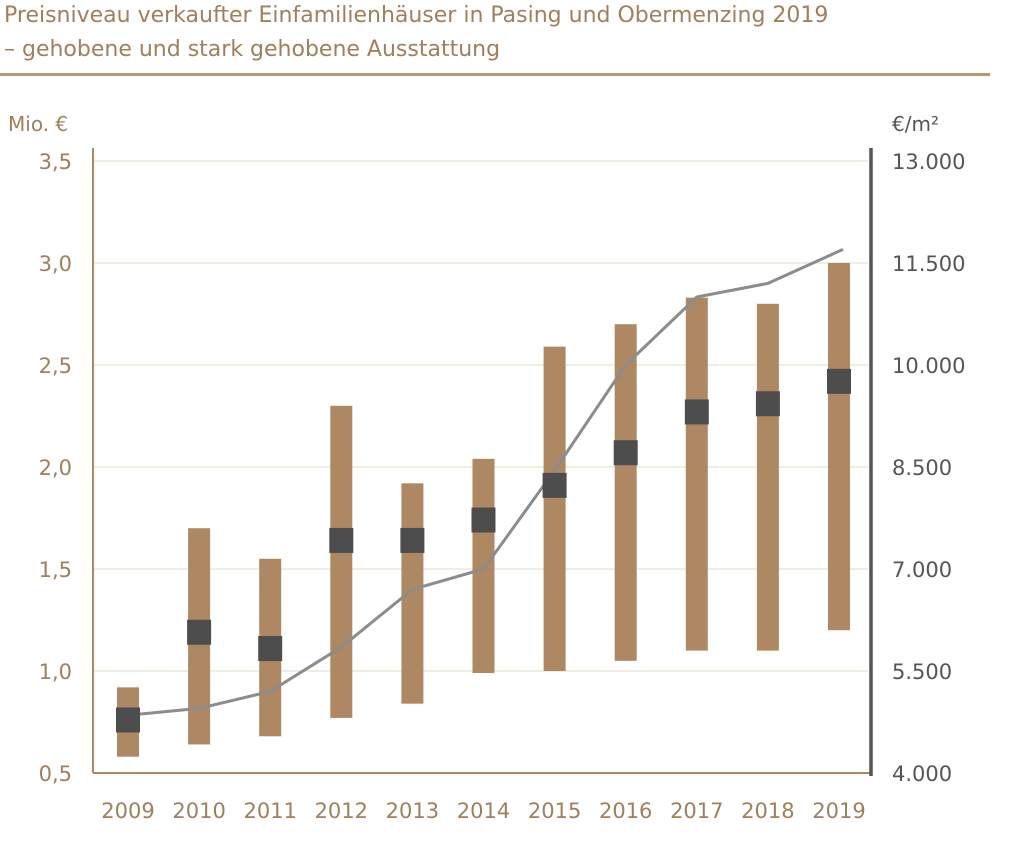 The image size is (1016, 851). I want to click on x-tick-label: 2015, so click(554, 811).